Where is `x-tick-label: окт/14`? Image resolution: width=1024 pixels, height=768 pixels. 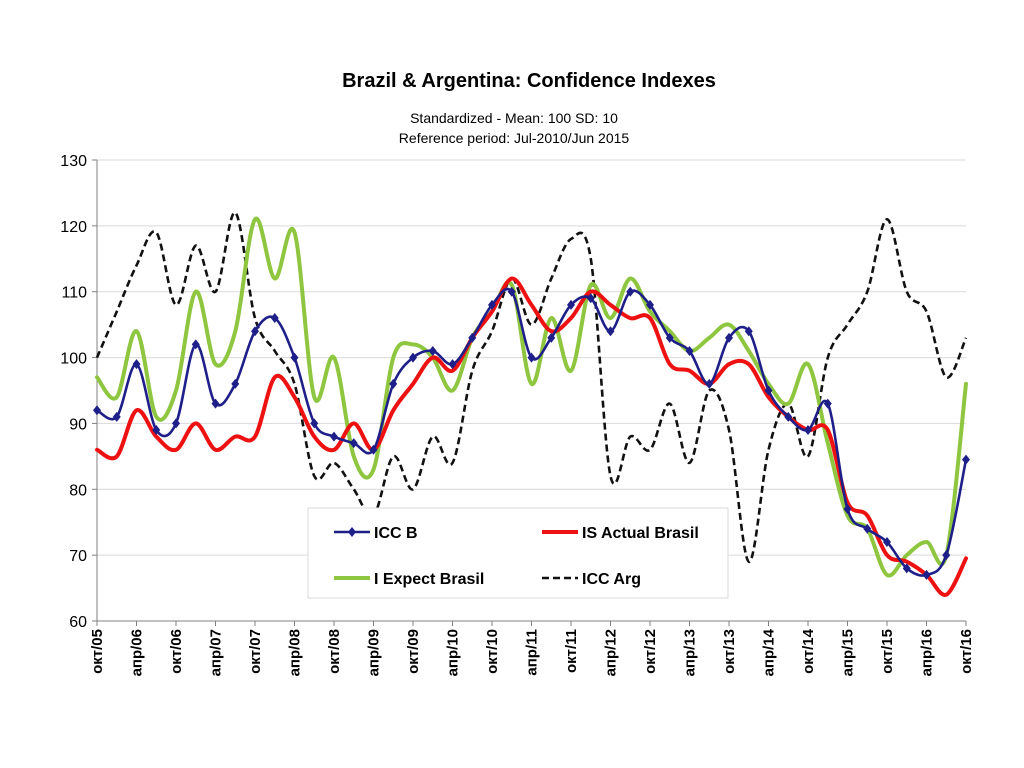
x-tick-label: окт/14 is located at coordinates (808, 651).